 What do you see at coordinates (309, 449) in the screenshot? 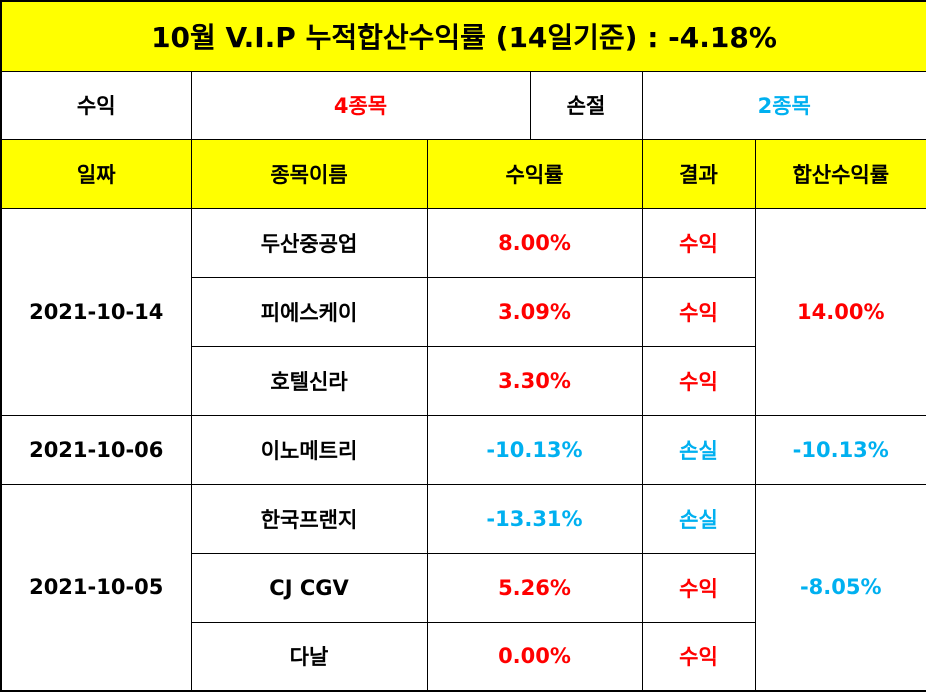
I see `stock-name: 이노메트리` at bounding box center [309, 449].